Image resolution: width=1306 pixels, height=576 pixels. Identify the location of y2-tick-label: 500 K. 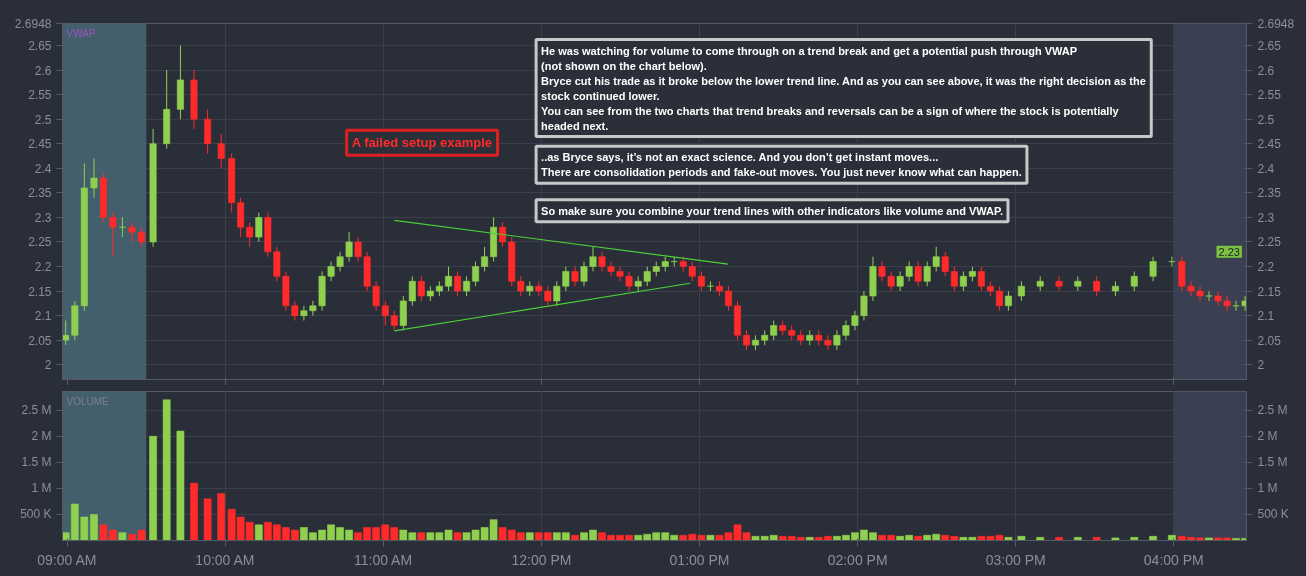
(1273, 514).